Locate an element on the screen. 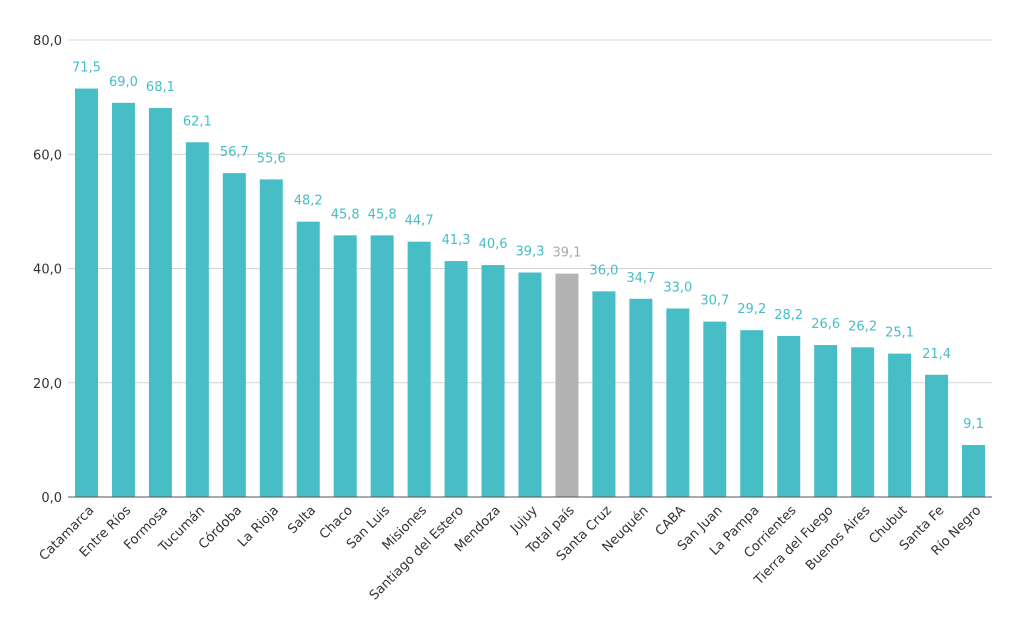  data-label: 21,4 is located at coordinates (936, 354).